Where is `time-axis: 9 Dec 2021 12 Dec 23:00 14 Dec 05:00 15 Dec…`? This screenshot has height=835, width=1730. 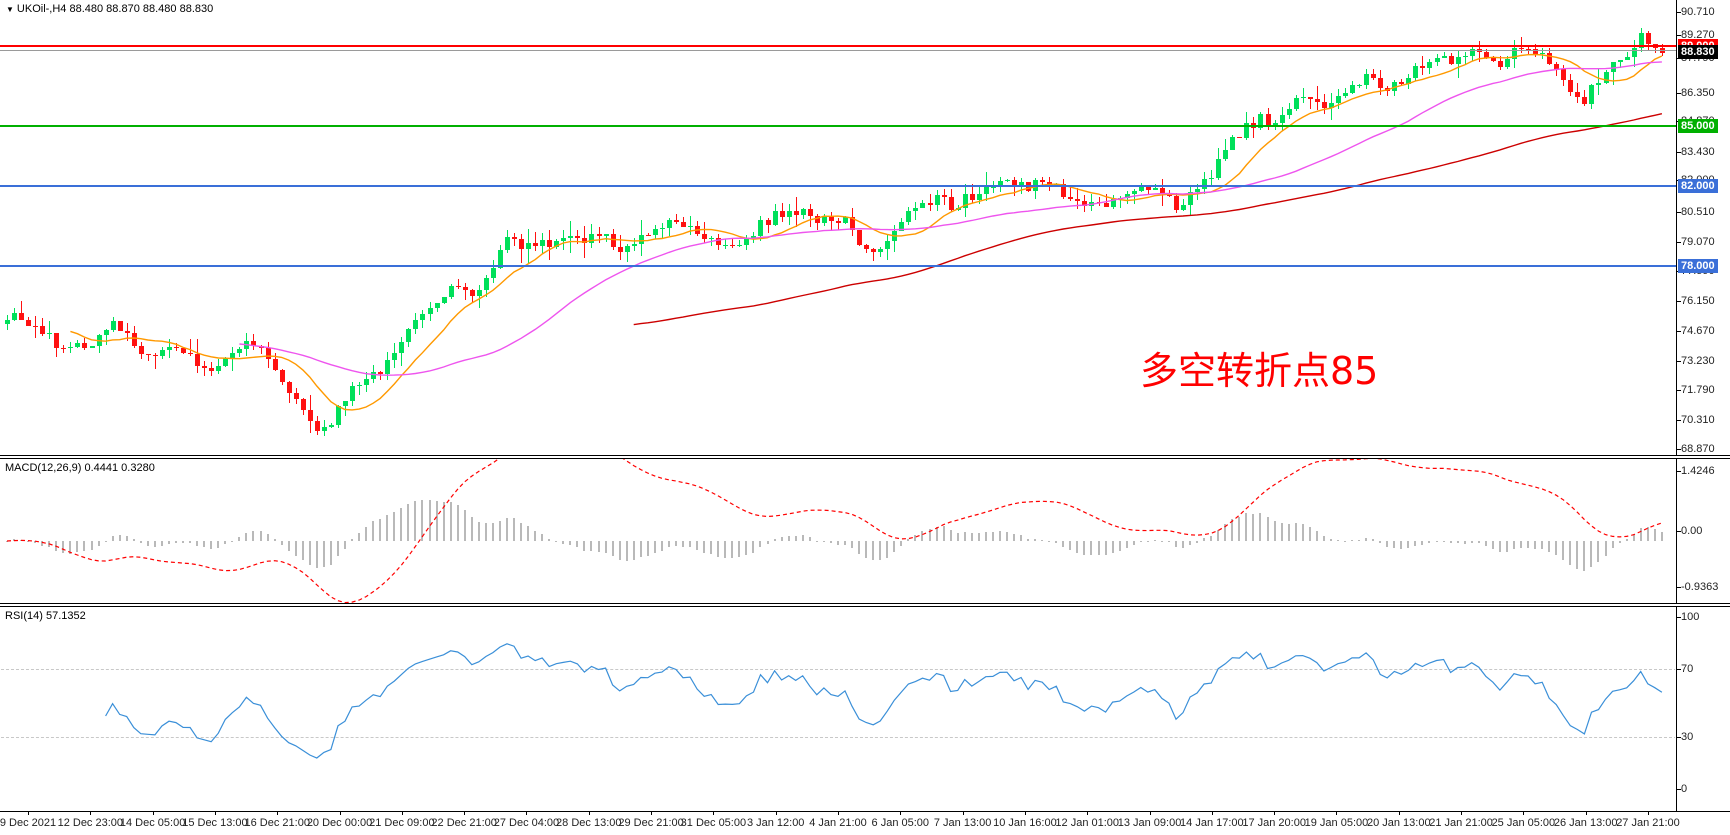
time-axis: 9 Dec 2021 12 Dec 23:00 14 Dec 05:00 15 Dec… is located at coordinates (865, 823).